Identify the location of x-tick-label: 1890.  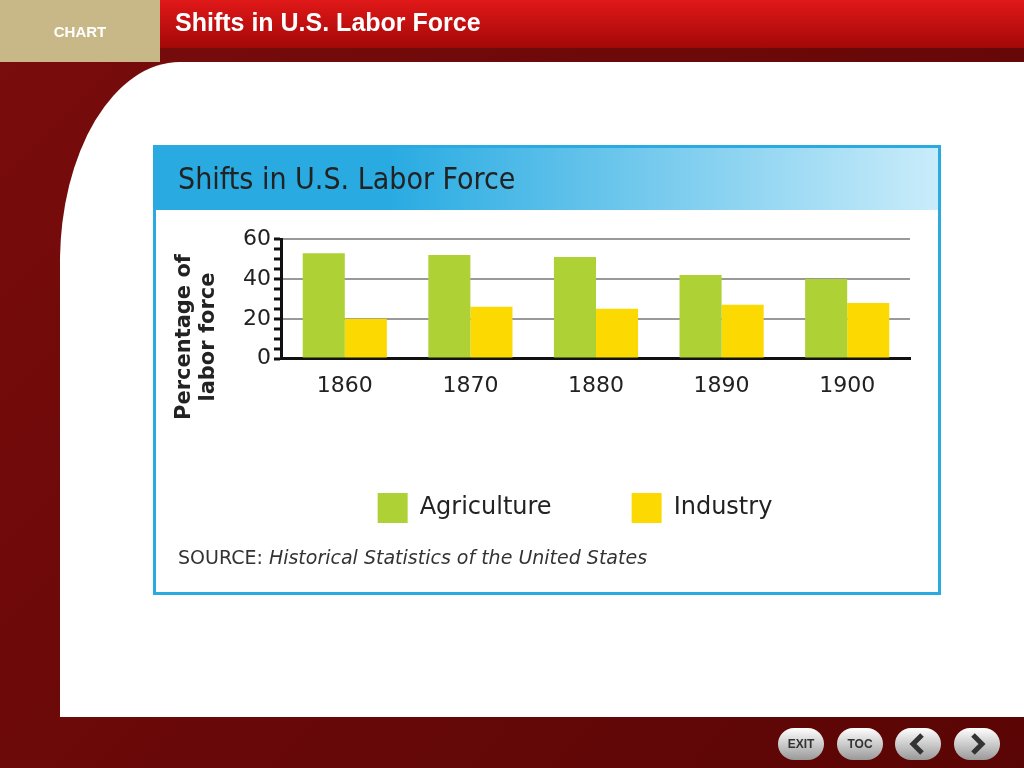
(721, 384).